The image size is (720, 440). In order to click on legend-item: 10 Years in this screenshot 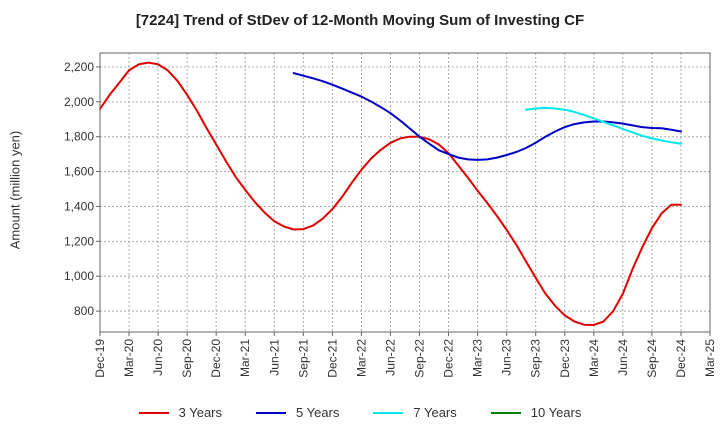, I will do `click(536, 412)`.